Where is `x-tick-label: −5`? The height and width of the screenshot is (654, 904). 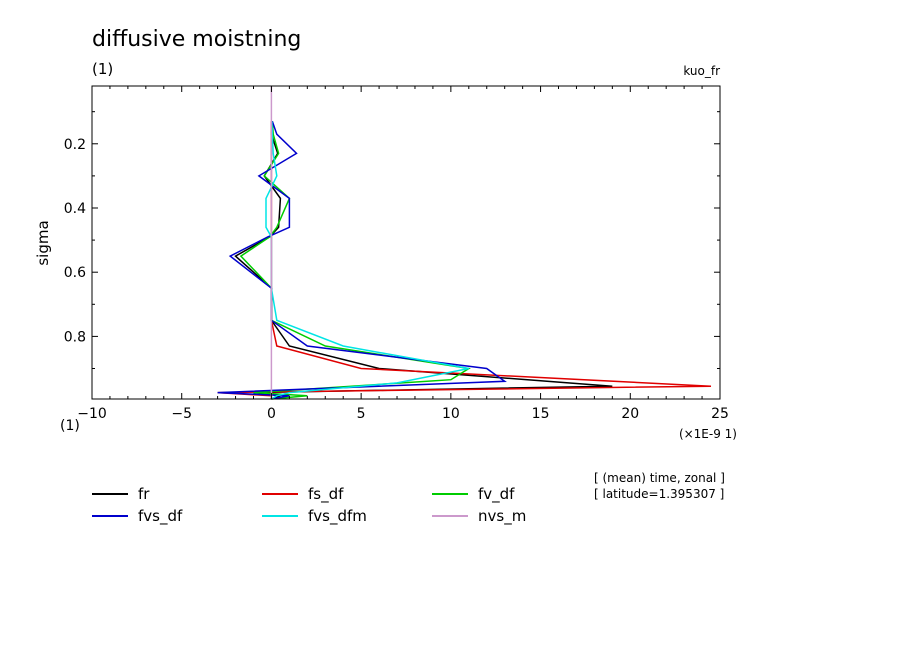
x-tick-label: −5 is located at coordinates (181, 414).